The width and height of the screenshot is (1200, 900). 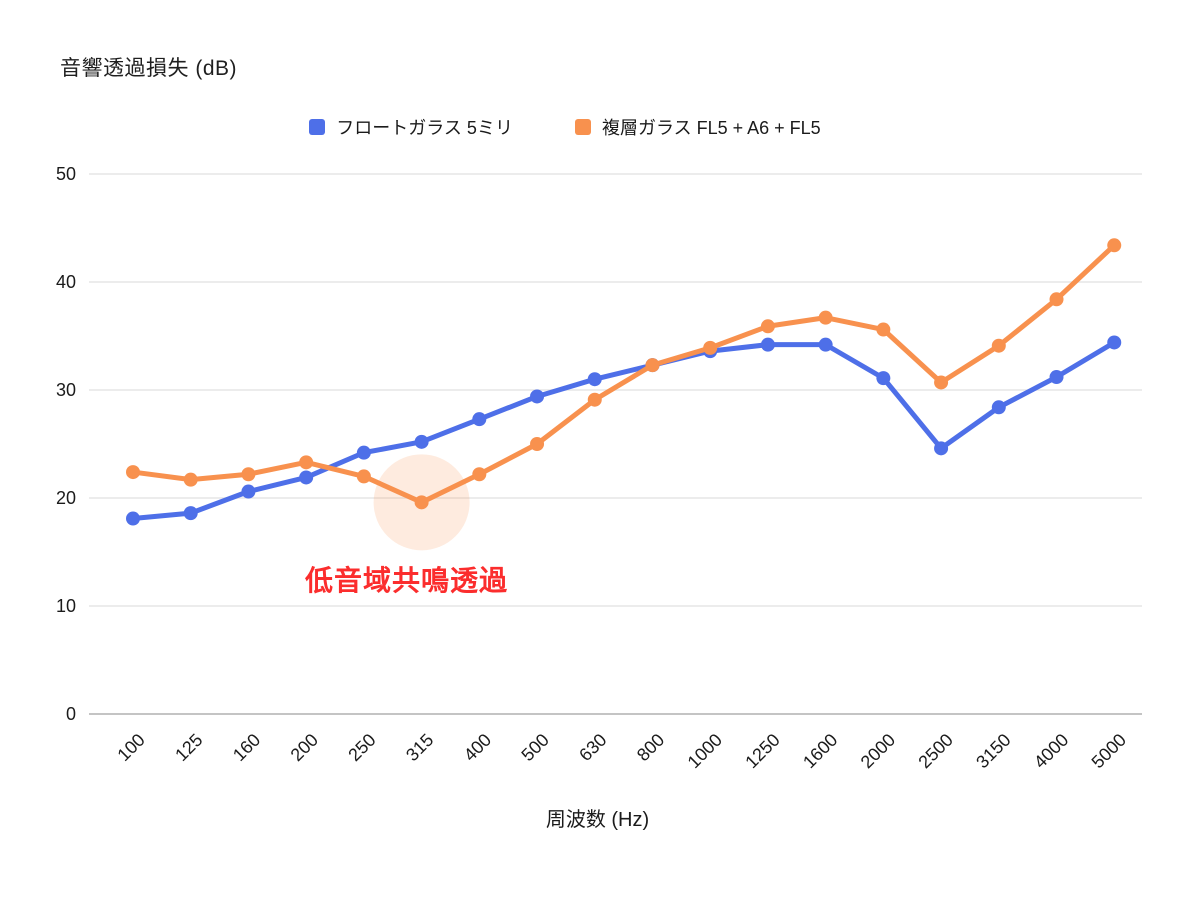 I want to click on x-tick-label: 1250, so click(x=762, y=751).